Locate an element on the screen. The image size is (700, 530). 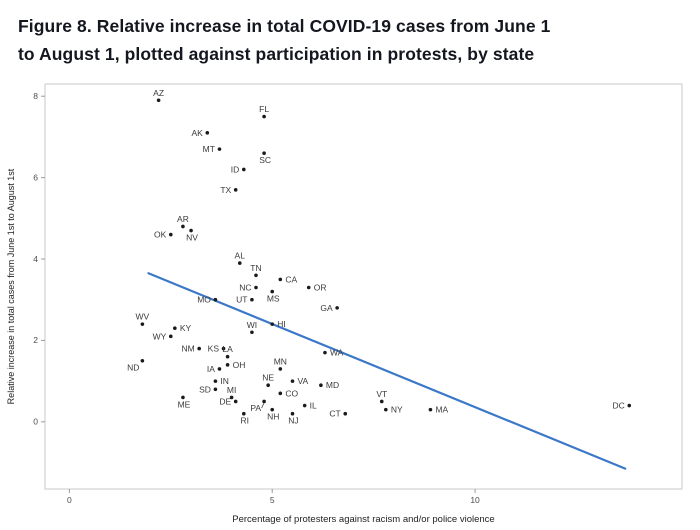
y-tick-label: 4 is located at coordinates (35, 259).